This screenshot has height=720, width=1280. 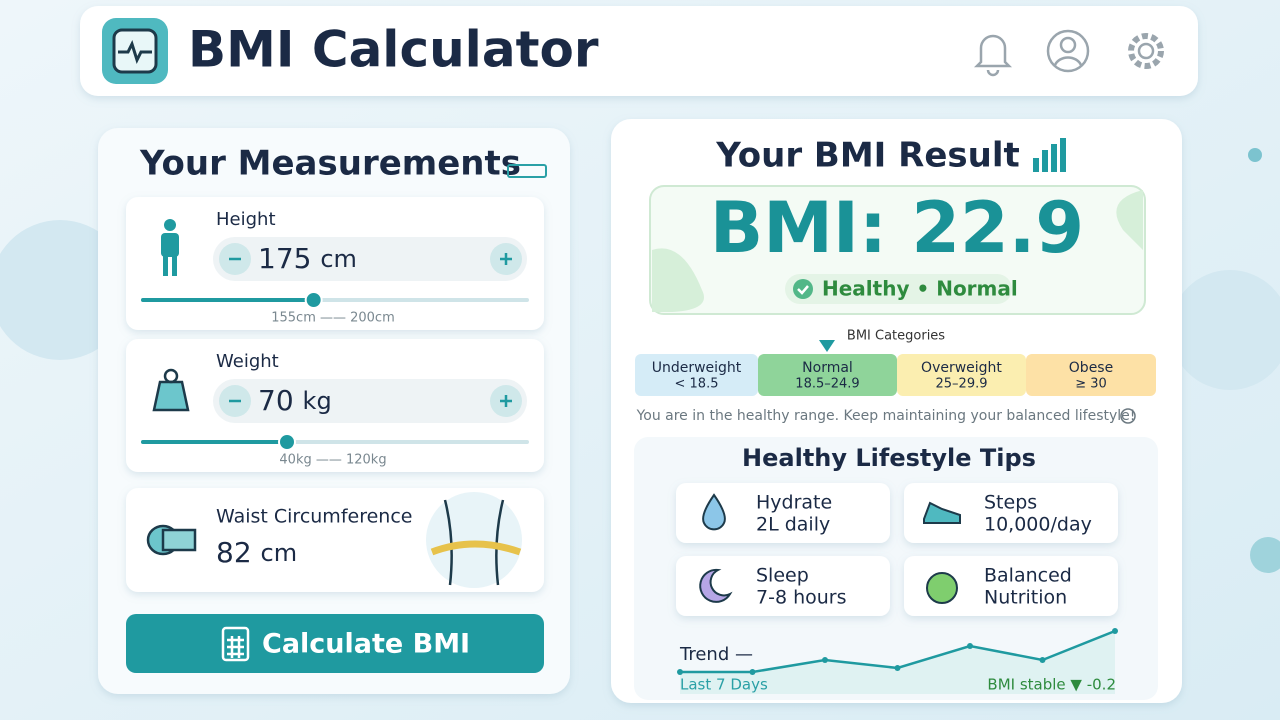 What do you see at coordinates (716, 585) in the screenshot?
I see `moon-icon` at bounding box center [716, 585].